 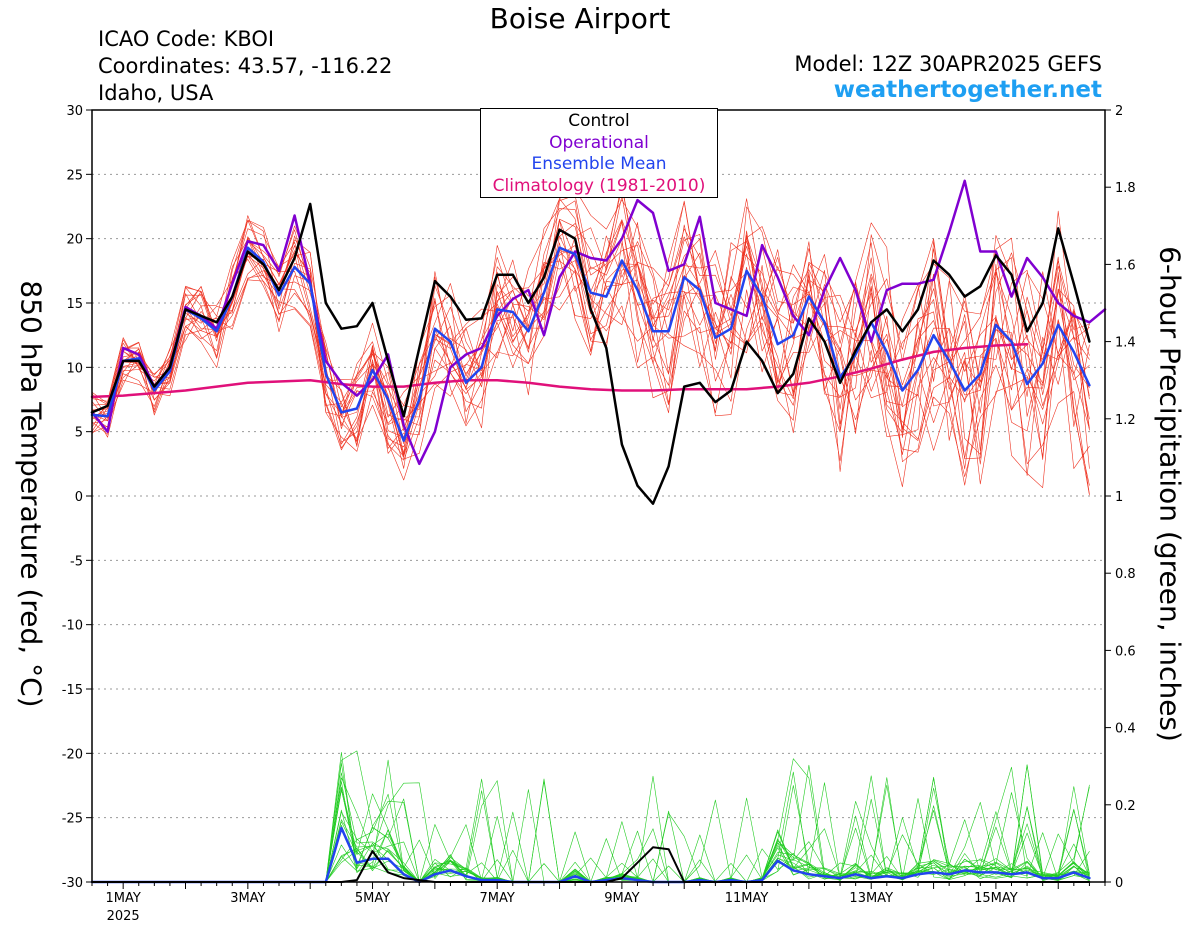 I want to click on y-tick-label-right: 0.8, so click(x=1125, y=574).